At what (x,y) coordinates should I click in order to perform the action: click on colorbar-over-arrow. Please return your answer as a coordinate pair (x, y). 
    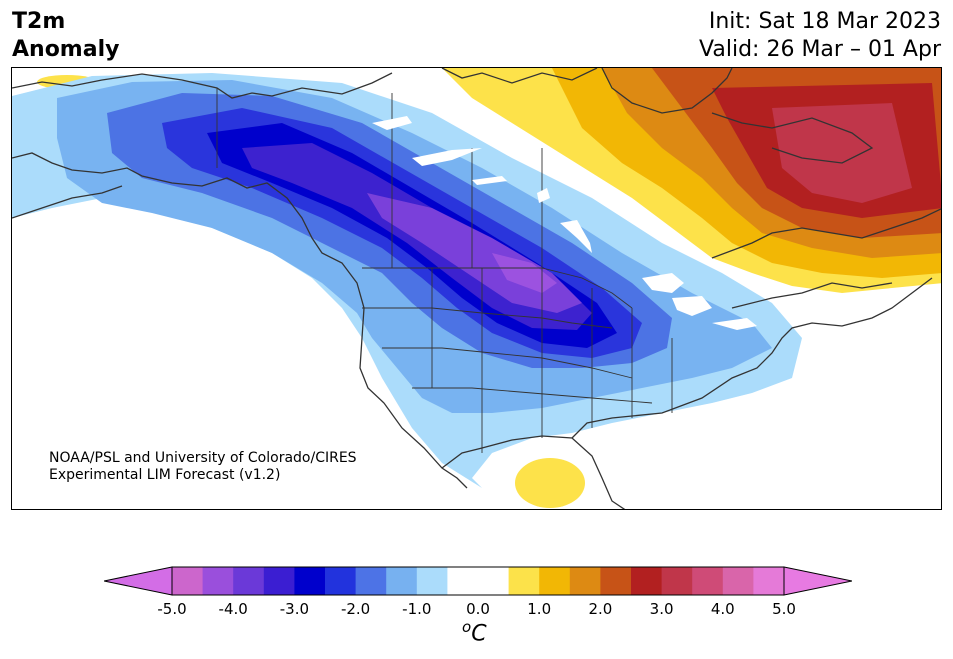
    Looking at the image, I should click on (817, 581).